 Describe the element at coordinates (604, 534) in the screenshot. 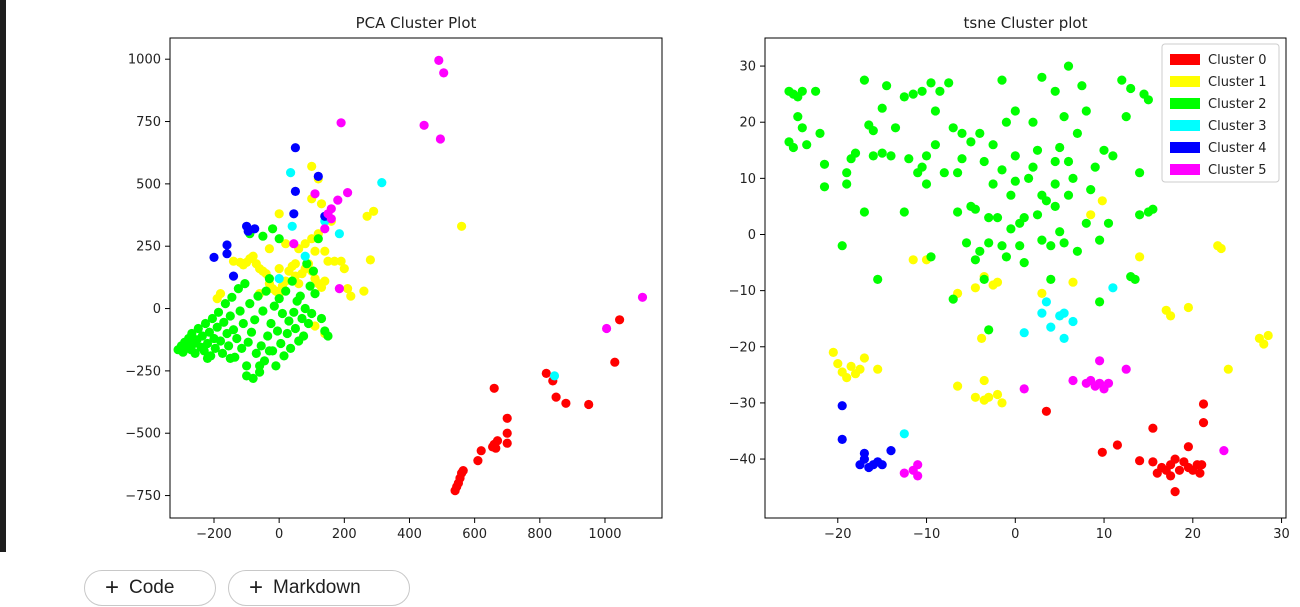

I see `x-tick-label: 1000` at that location.